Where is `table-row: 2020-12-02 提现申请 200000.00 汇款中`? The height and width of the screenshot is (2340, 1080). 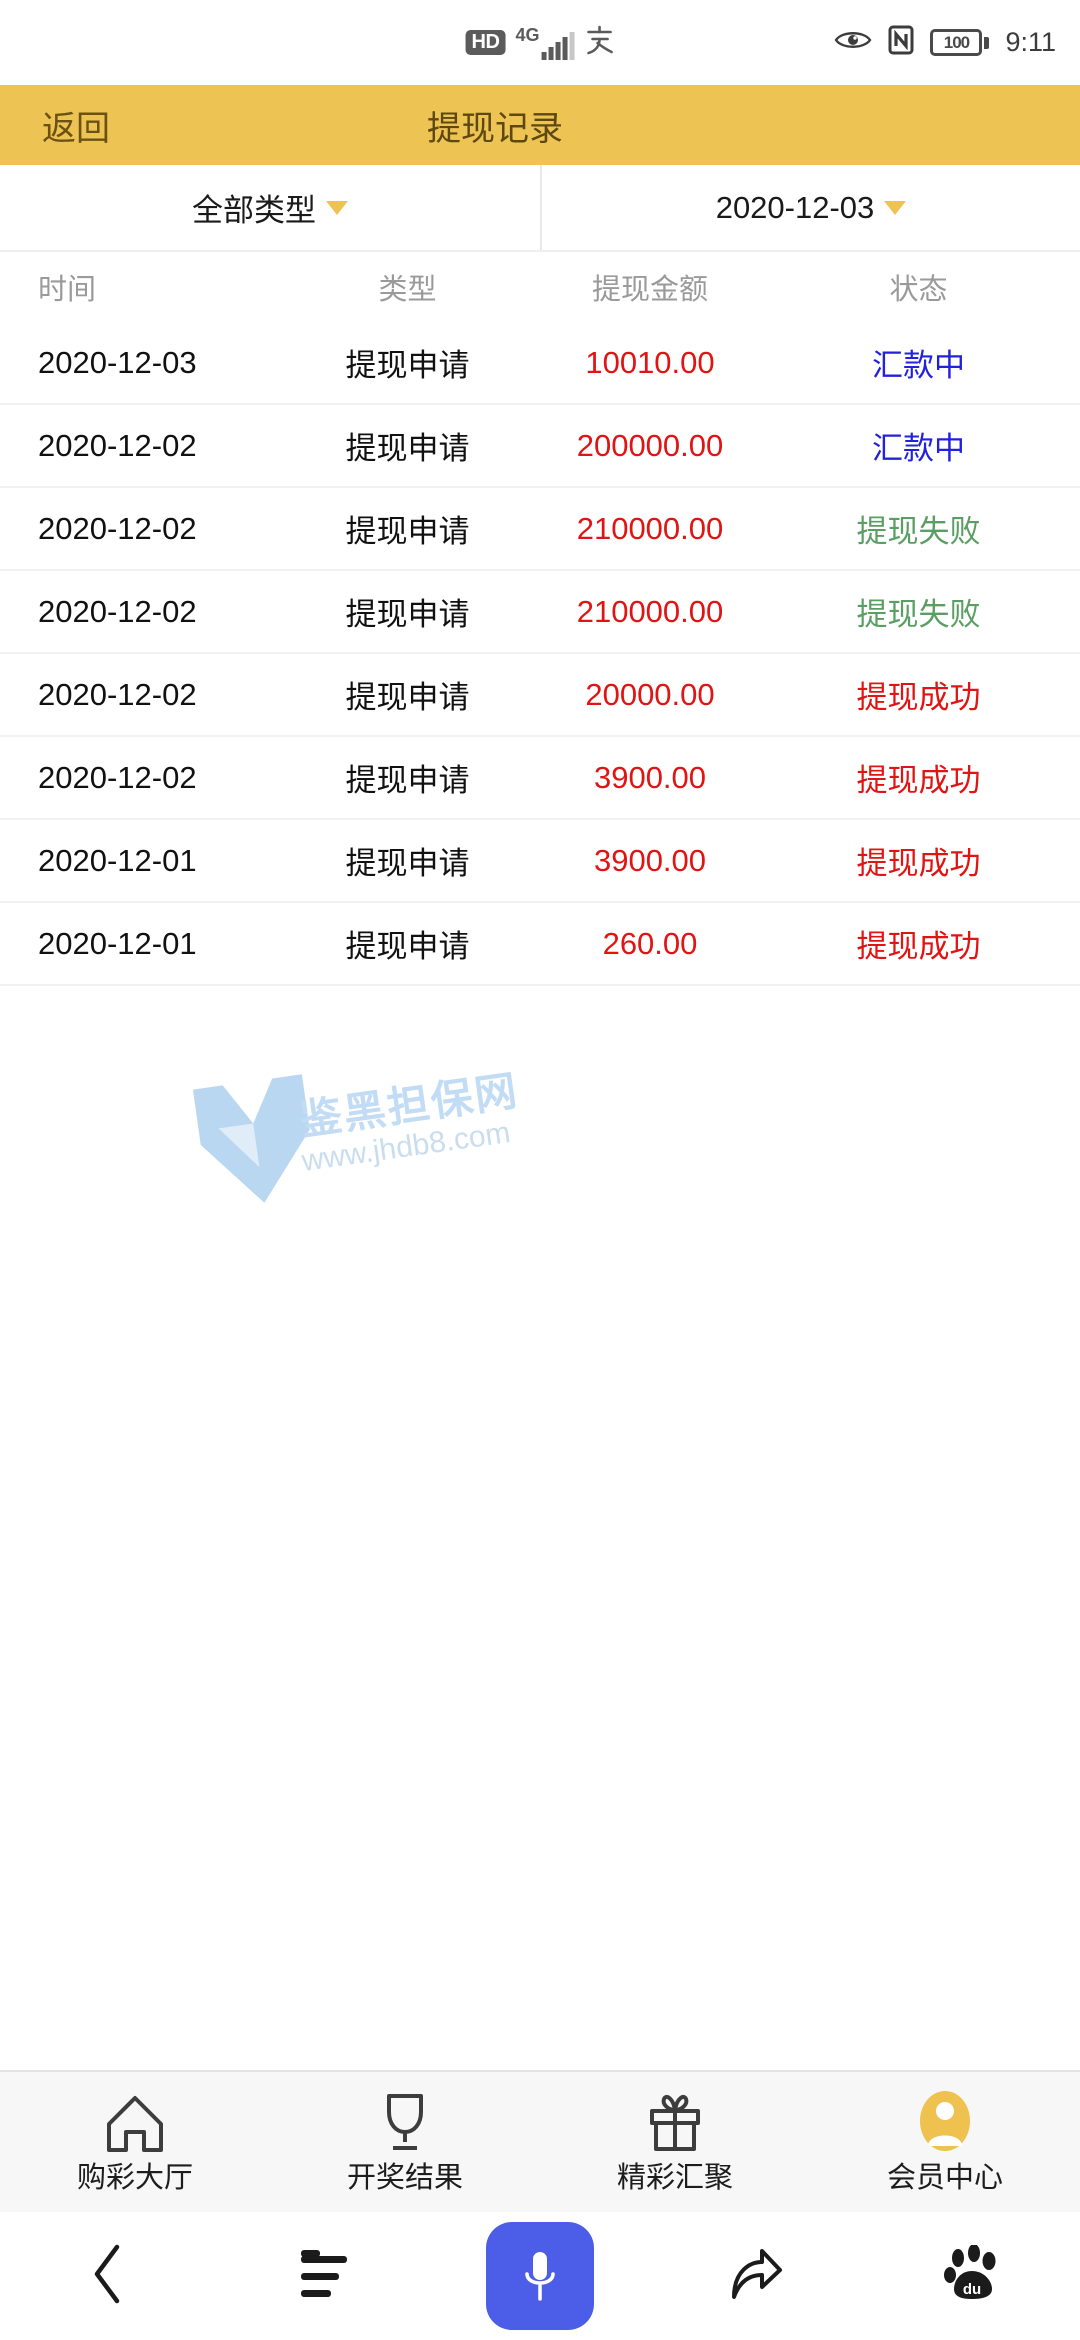
table-row: 2020-12-02 提现申请 200000.00 汇款中 is located at coordinates (540, 446).